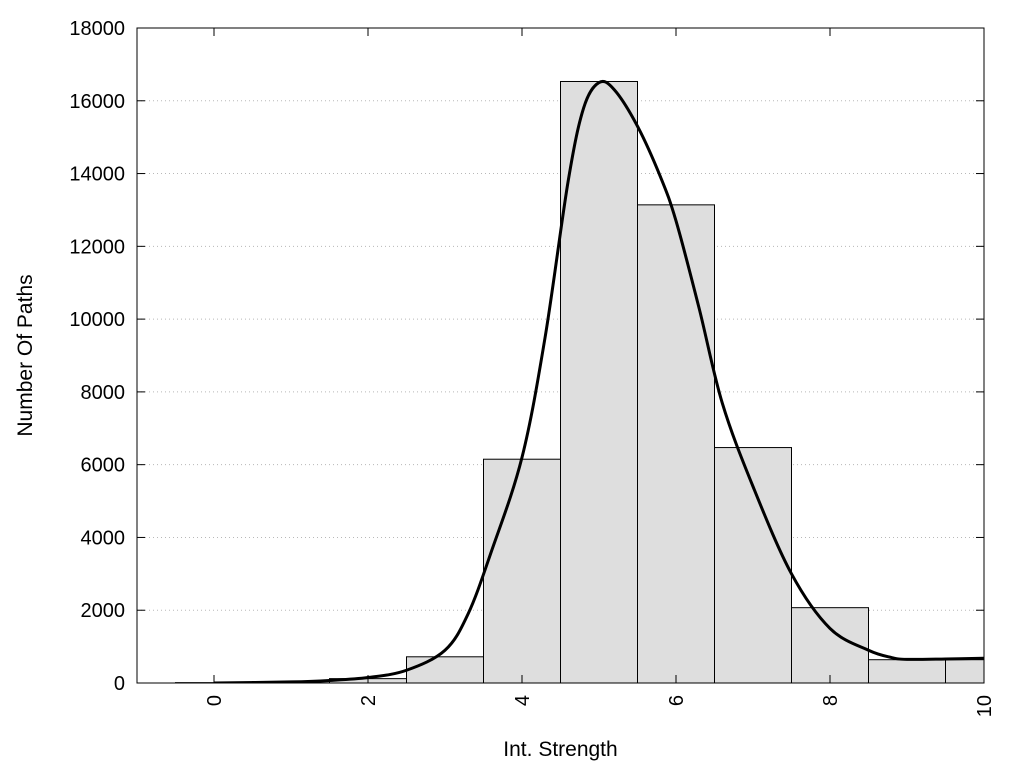  Describe the element at coordinates (103, 466) in the screenshot. I see `y-tick-label: 6000` at that location.